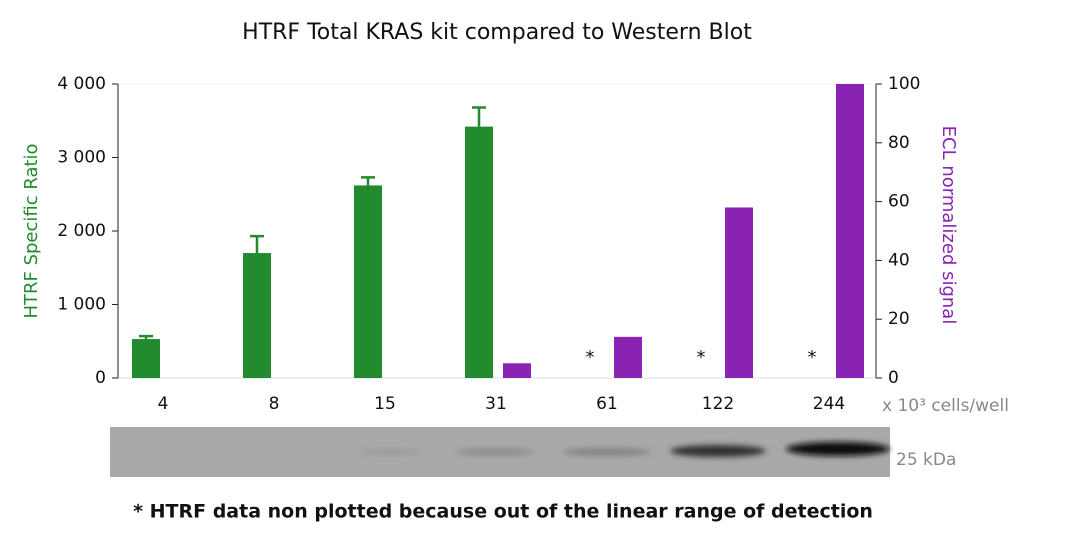  What do you see at coordinates (81, 305) in the screenshot?
I see `y-tick-label: 1 000` at bounding box center [81, 305].